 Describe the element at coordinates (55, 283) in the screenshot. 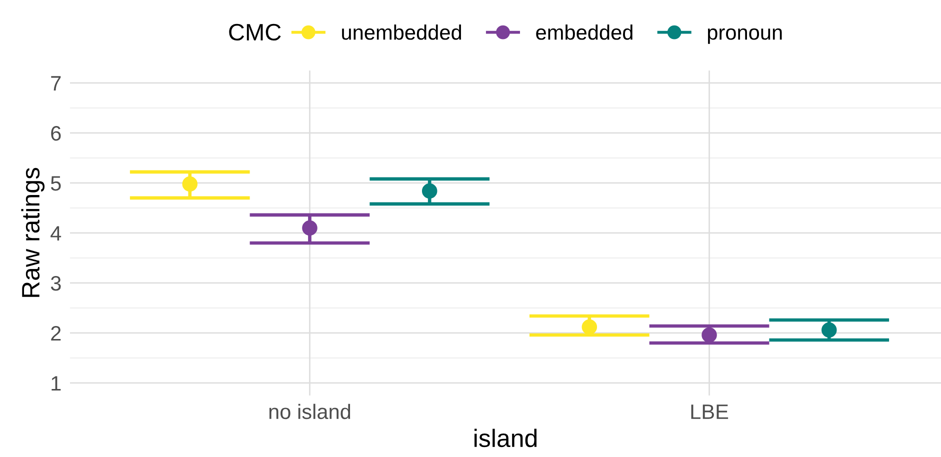

I see `y-tick-label: 3` at that location.